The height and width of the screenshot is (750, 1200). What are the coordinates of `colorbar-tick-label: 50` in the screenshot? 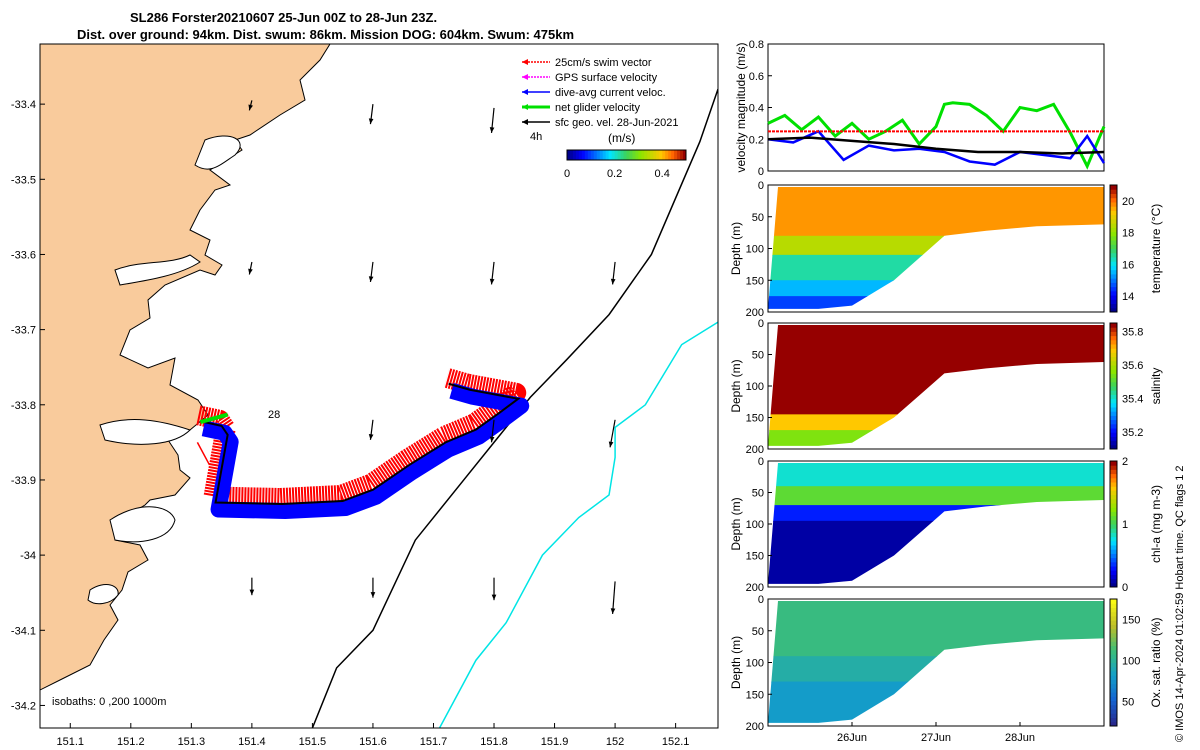 It's located at (1128, 702).